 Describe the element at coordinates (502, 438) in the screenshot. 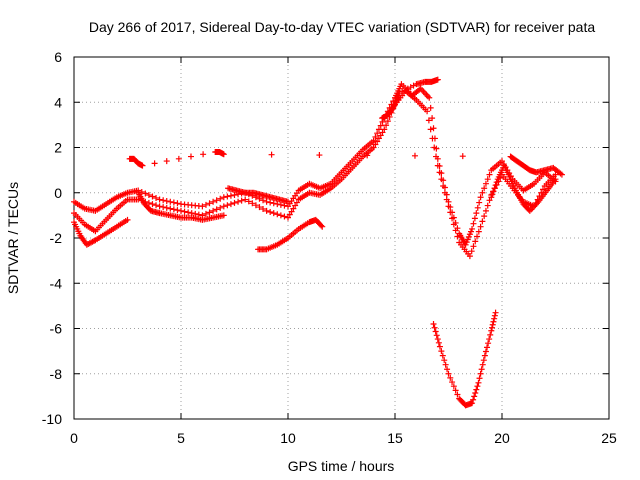

I see `x-tick-label: 20` at that location.